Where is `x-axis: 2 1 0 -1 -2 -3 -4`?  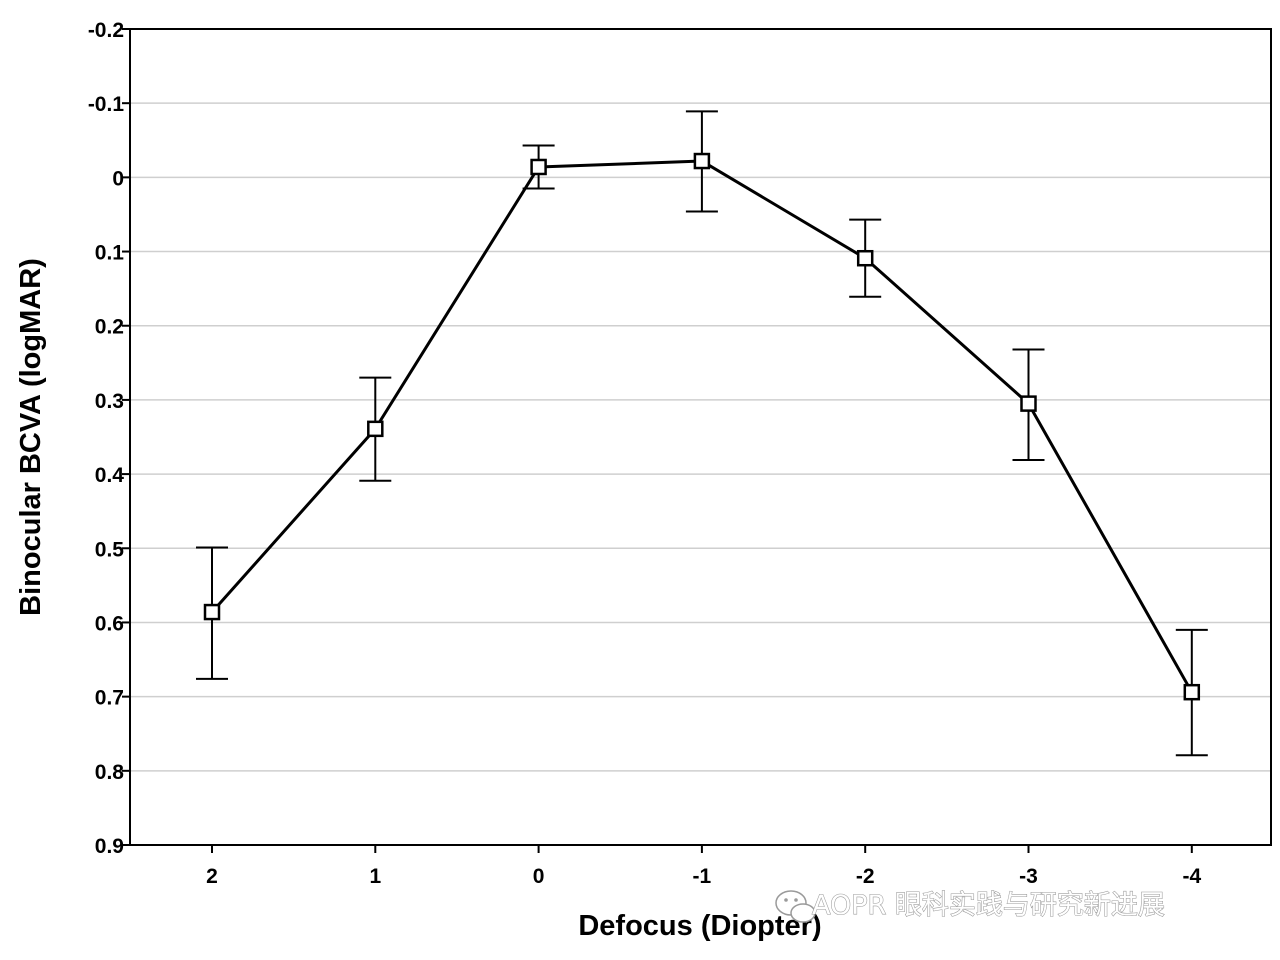
x-axis: 2 1 0 -1 -2 -3 -4 is located at coordinates (703, 866).